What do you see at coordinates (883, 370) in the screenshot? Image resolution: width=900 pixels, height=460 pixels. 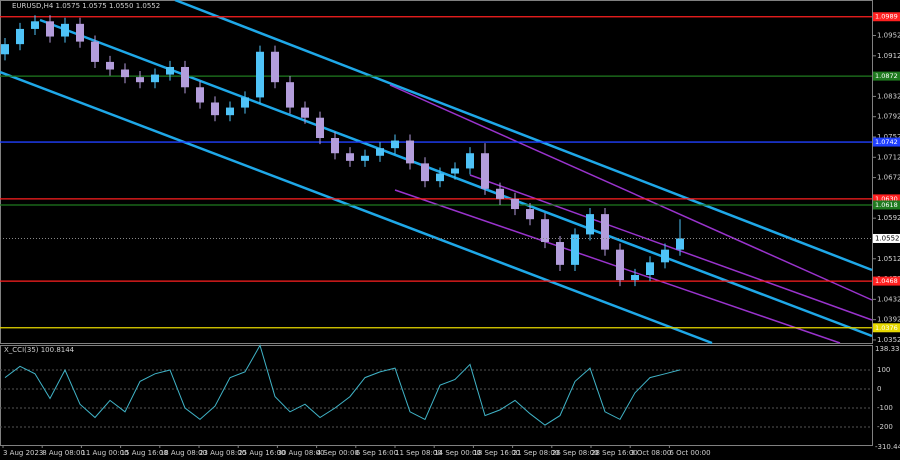 I see `indicator-tick-label: 100` at bounding box center [883, 370].